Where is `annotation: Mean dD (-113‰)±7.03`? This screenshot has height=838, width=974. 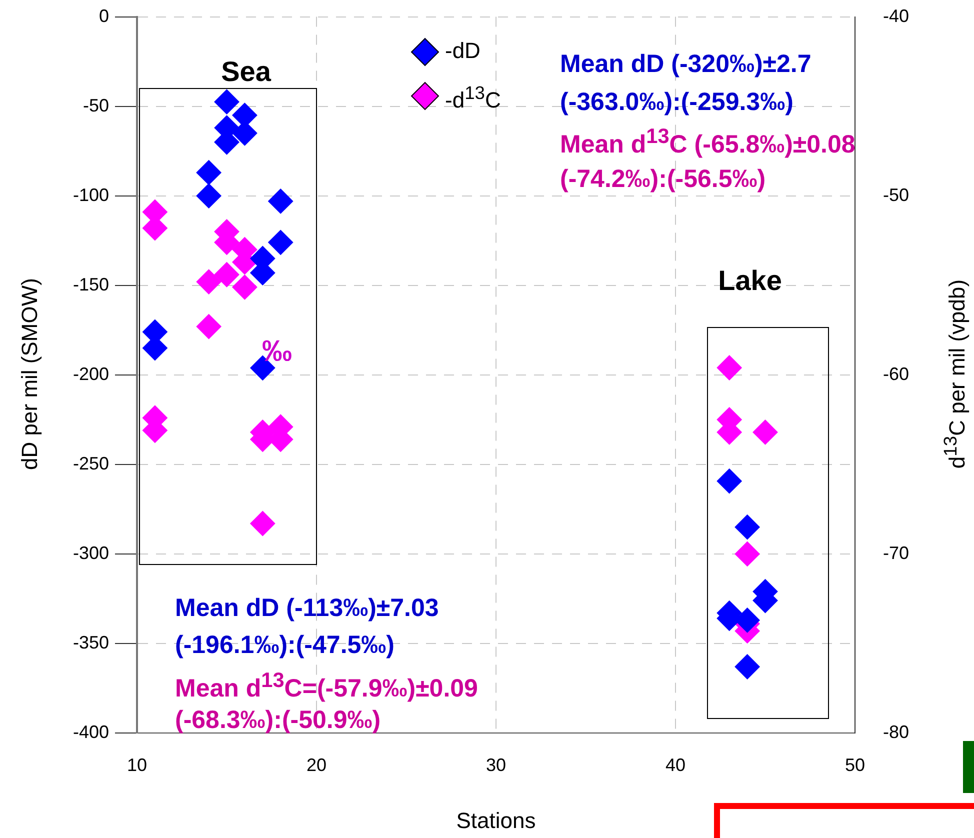
annotation: Mean dD (-113‰)±7.03 is located at coordinates (307, 608).